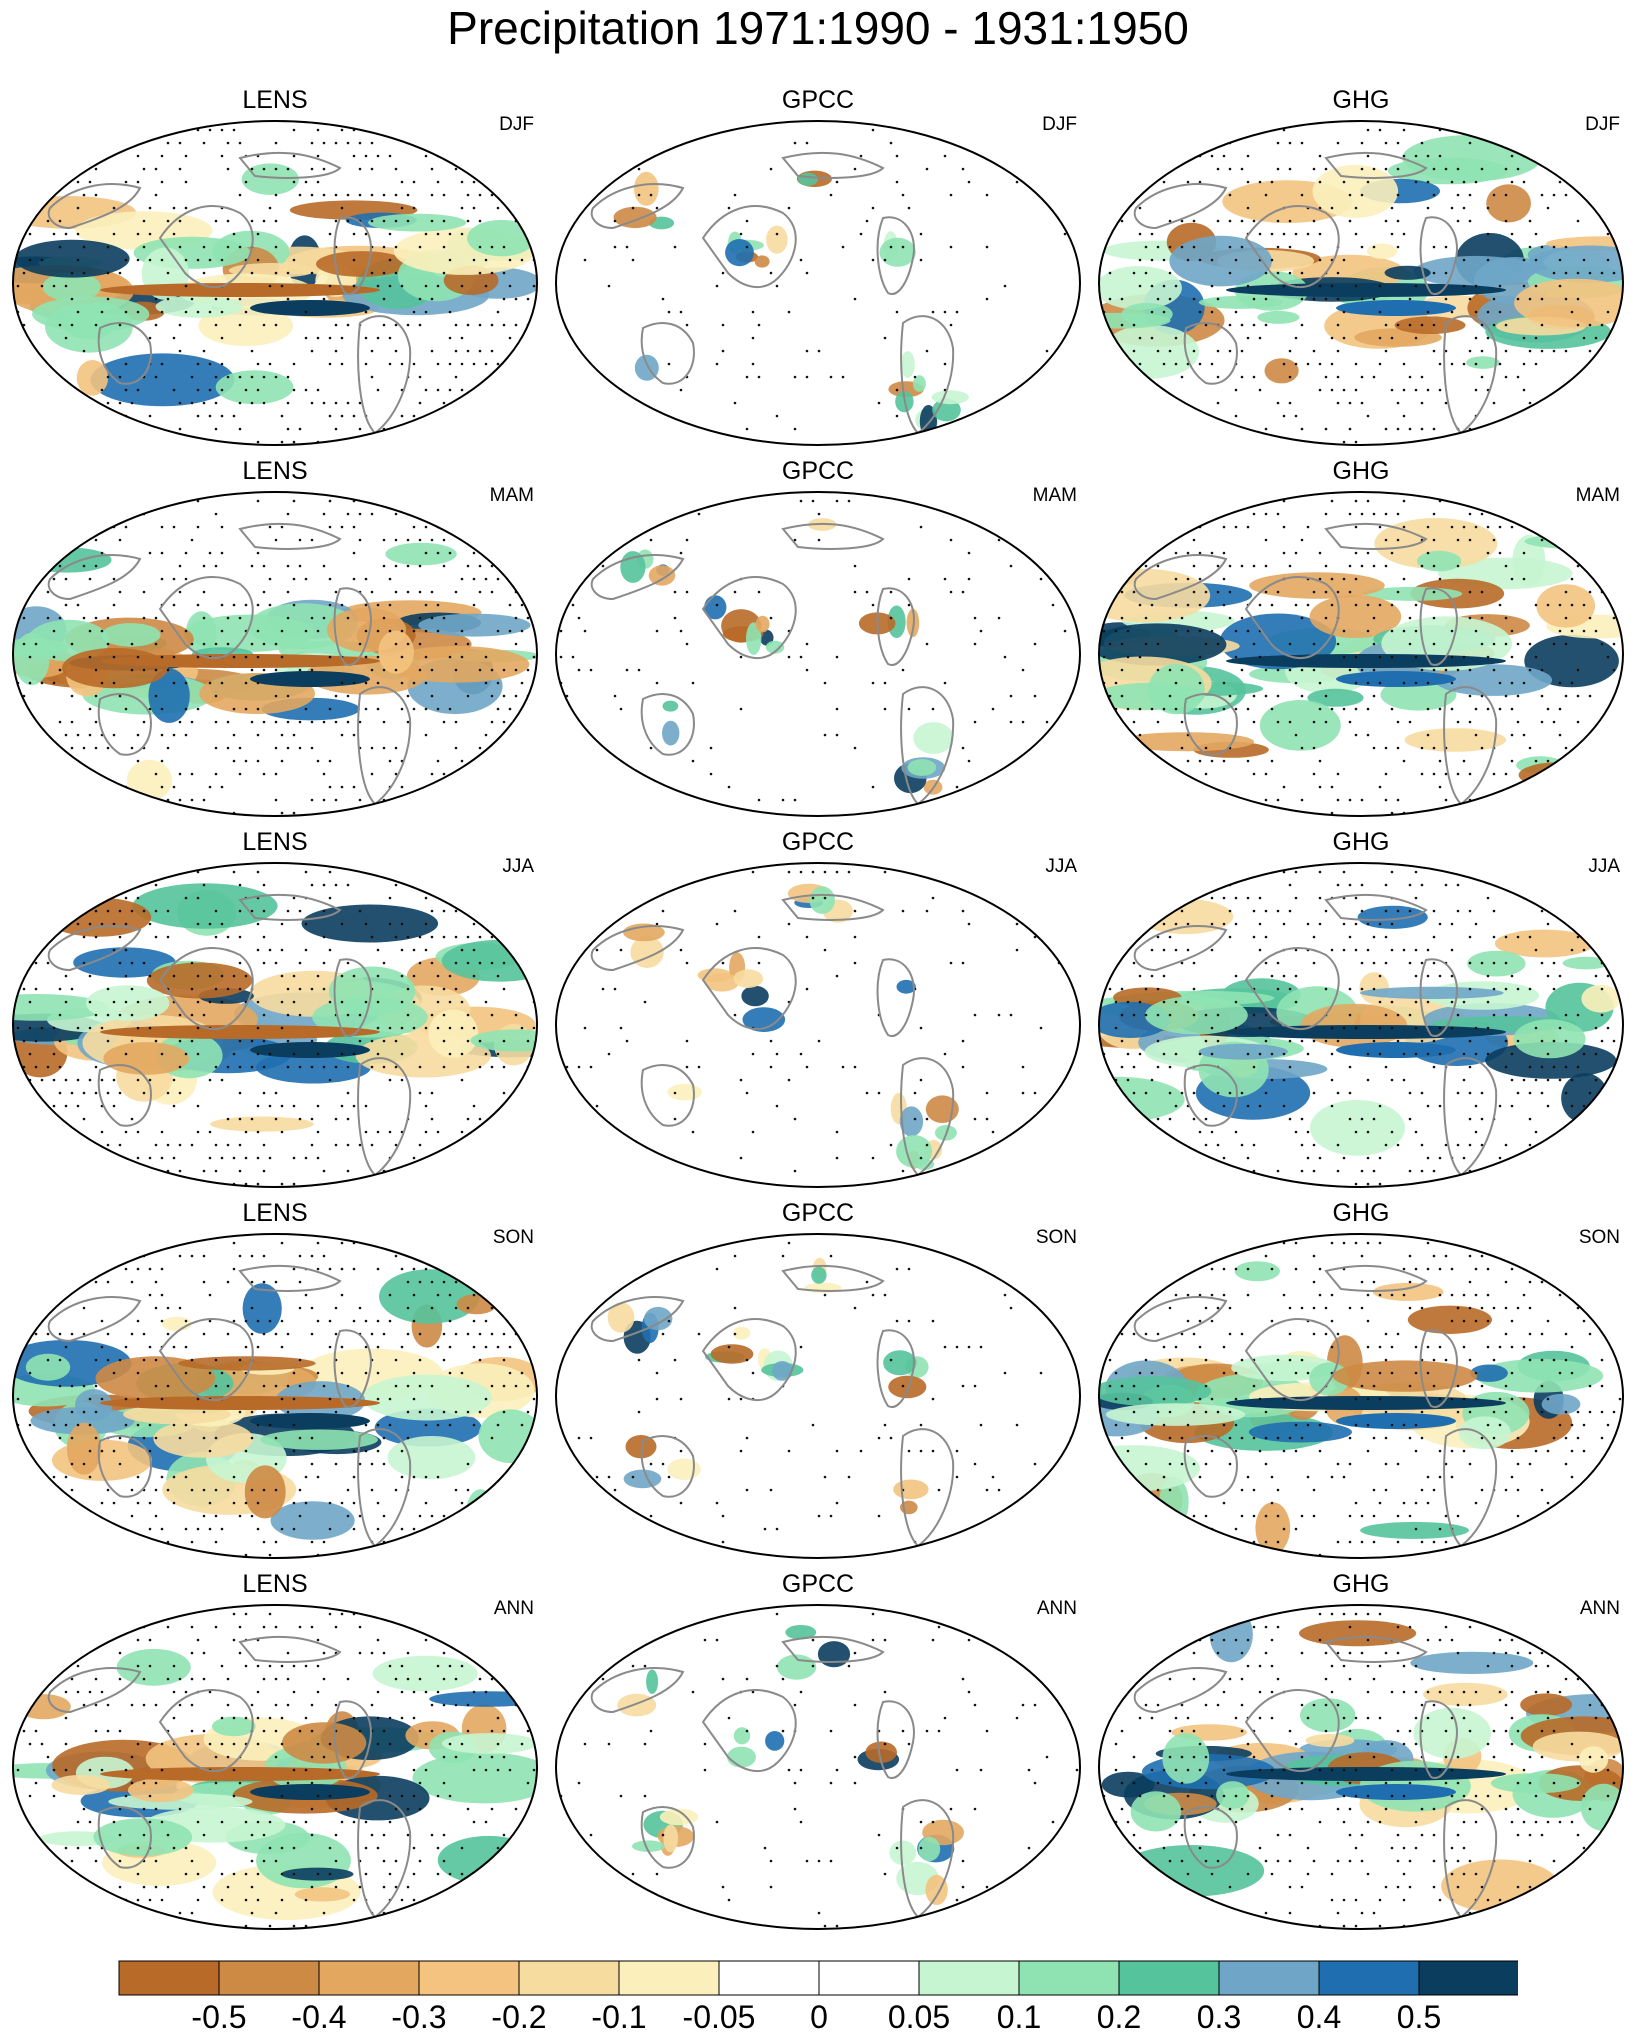 This screenshot has width=1636, height=2040. I want to click on colorbar-tick-label: -0.5, so click(219, 2017).